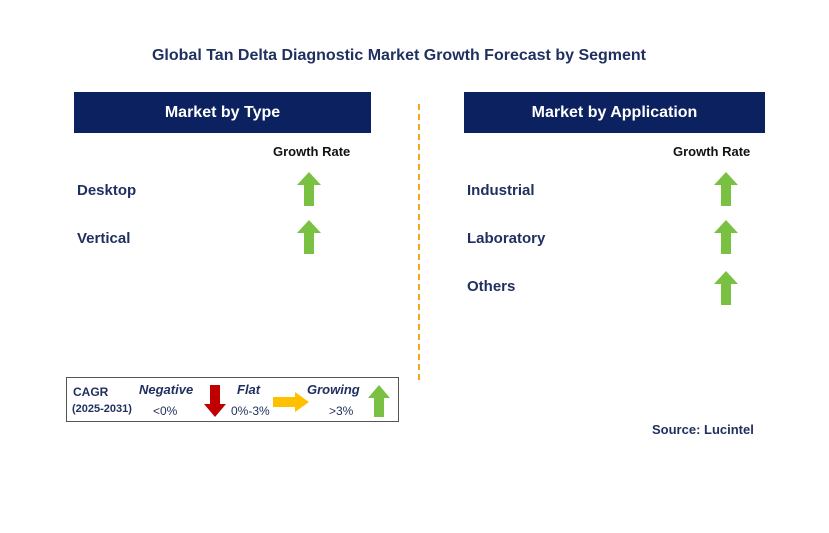 The height and width of the screenshot is (533, 829). Describe the element at coordinates (291, 402) in the screenshot. I see `right-arrow-icon` at that location.